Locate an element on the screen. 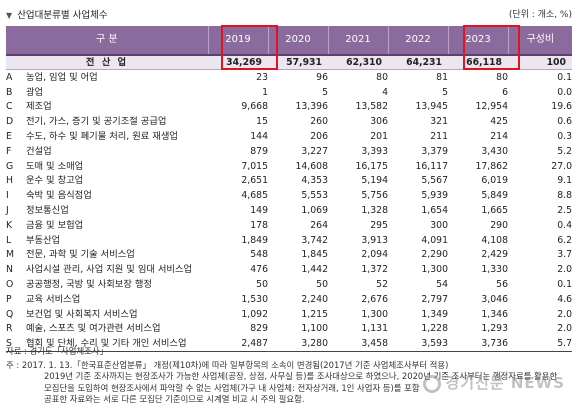 The width and height of the screenshot is (577, 413). value-2023: 1,293 is located at coordinates (494, 329).